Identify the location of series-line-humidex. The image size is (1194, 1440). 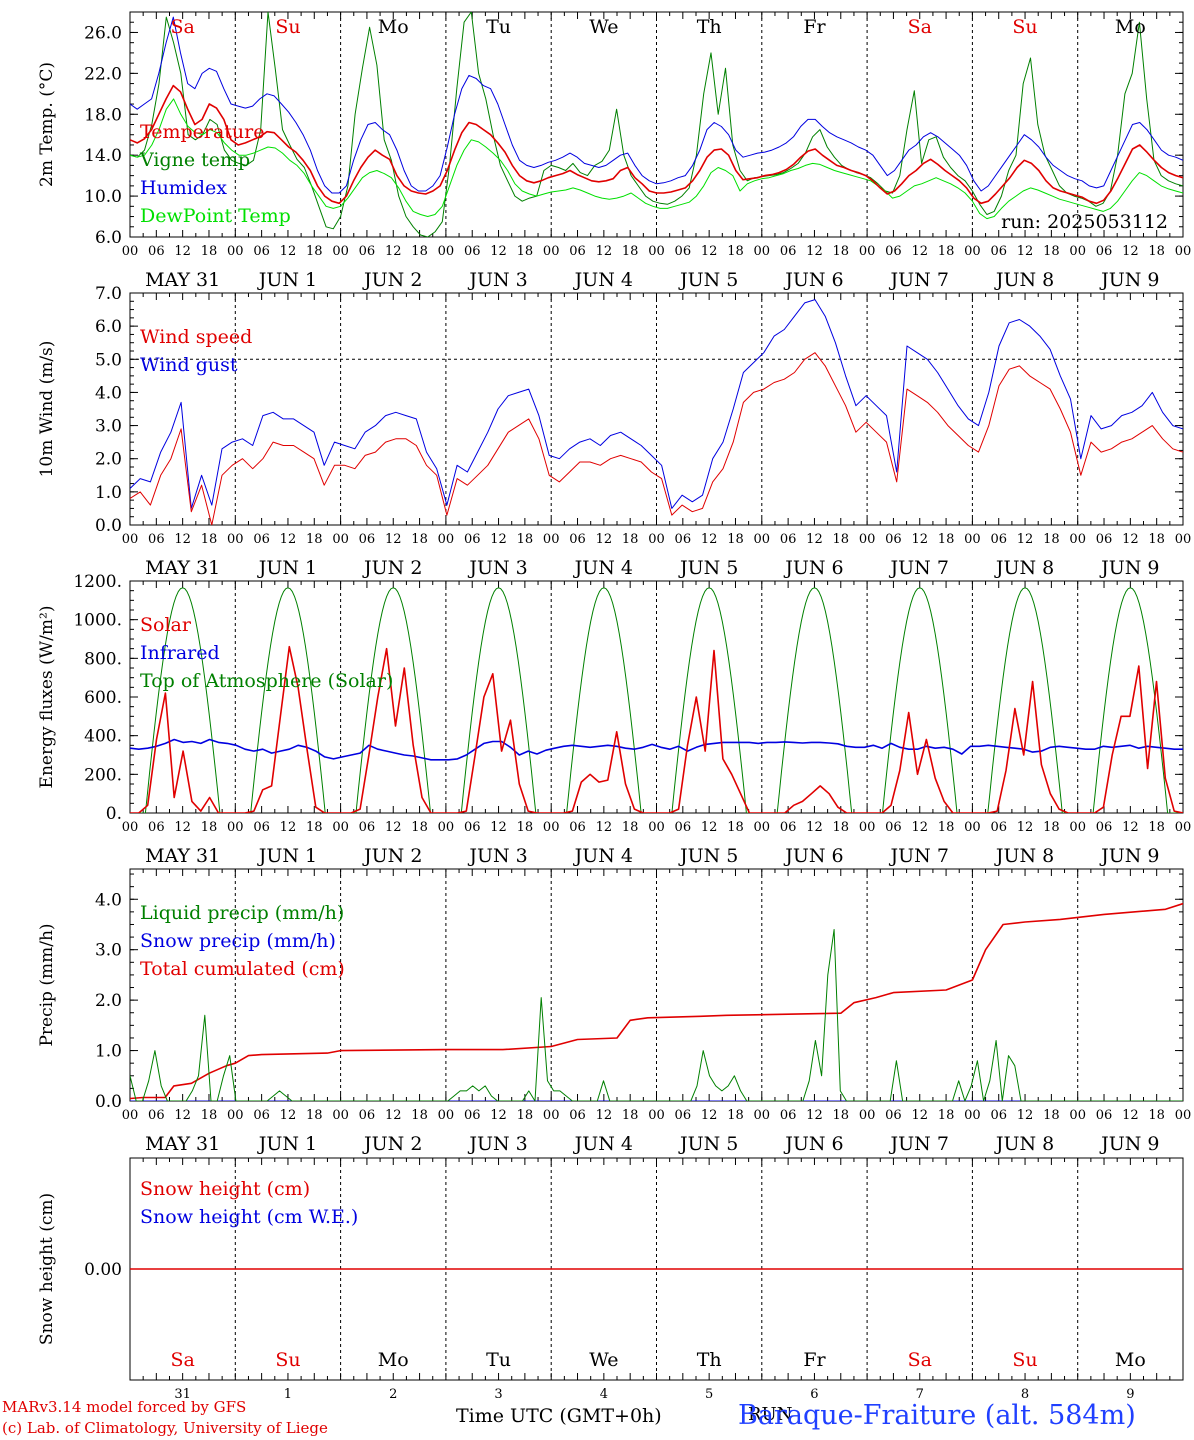
(656, 105).